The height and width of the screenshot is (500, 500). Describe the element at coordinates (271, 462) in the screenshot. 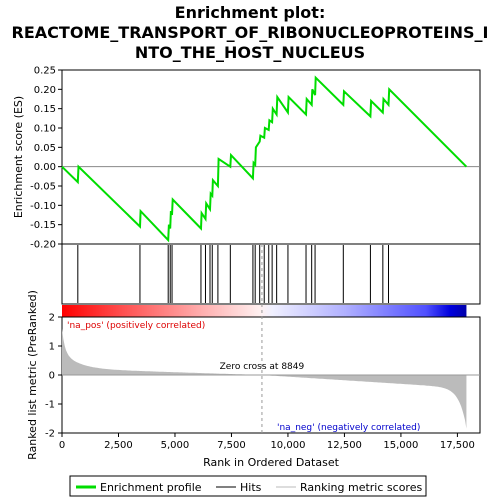

I see `x-axis-label: Rank in Ordered Dataset` at that location.